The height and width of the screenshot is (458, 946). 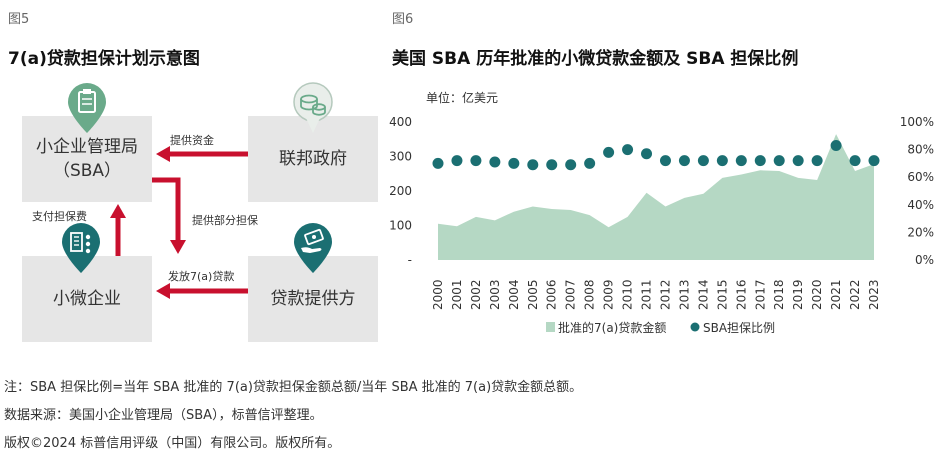 I want to click on coins-icon, so click(x=313, y=107).